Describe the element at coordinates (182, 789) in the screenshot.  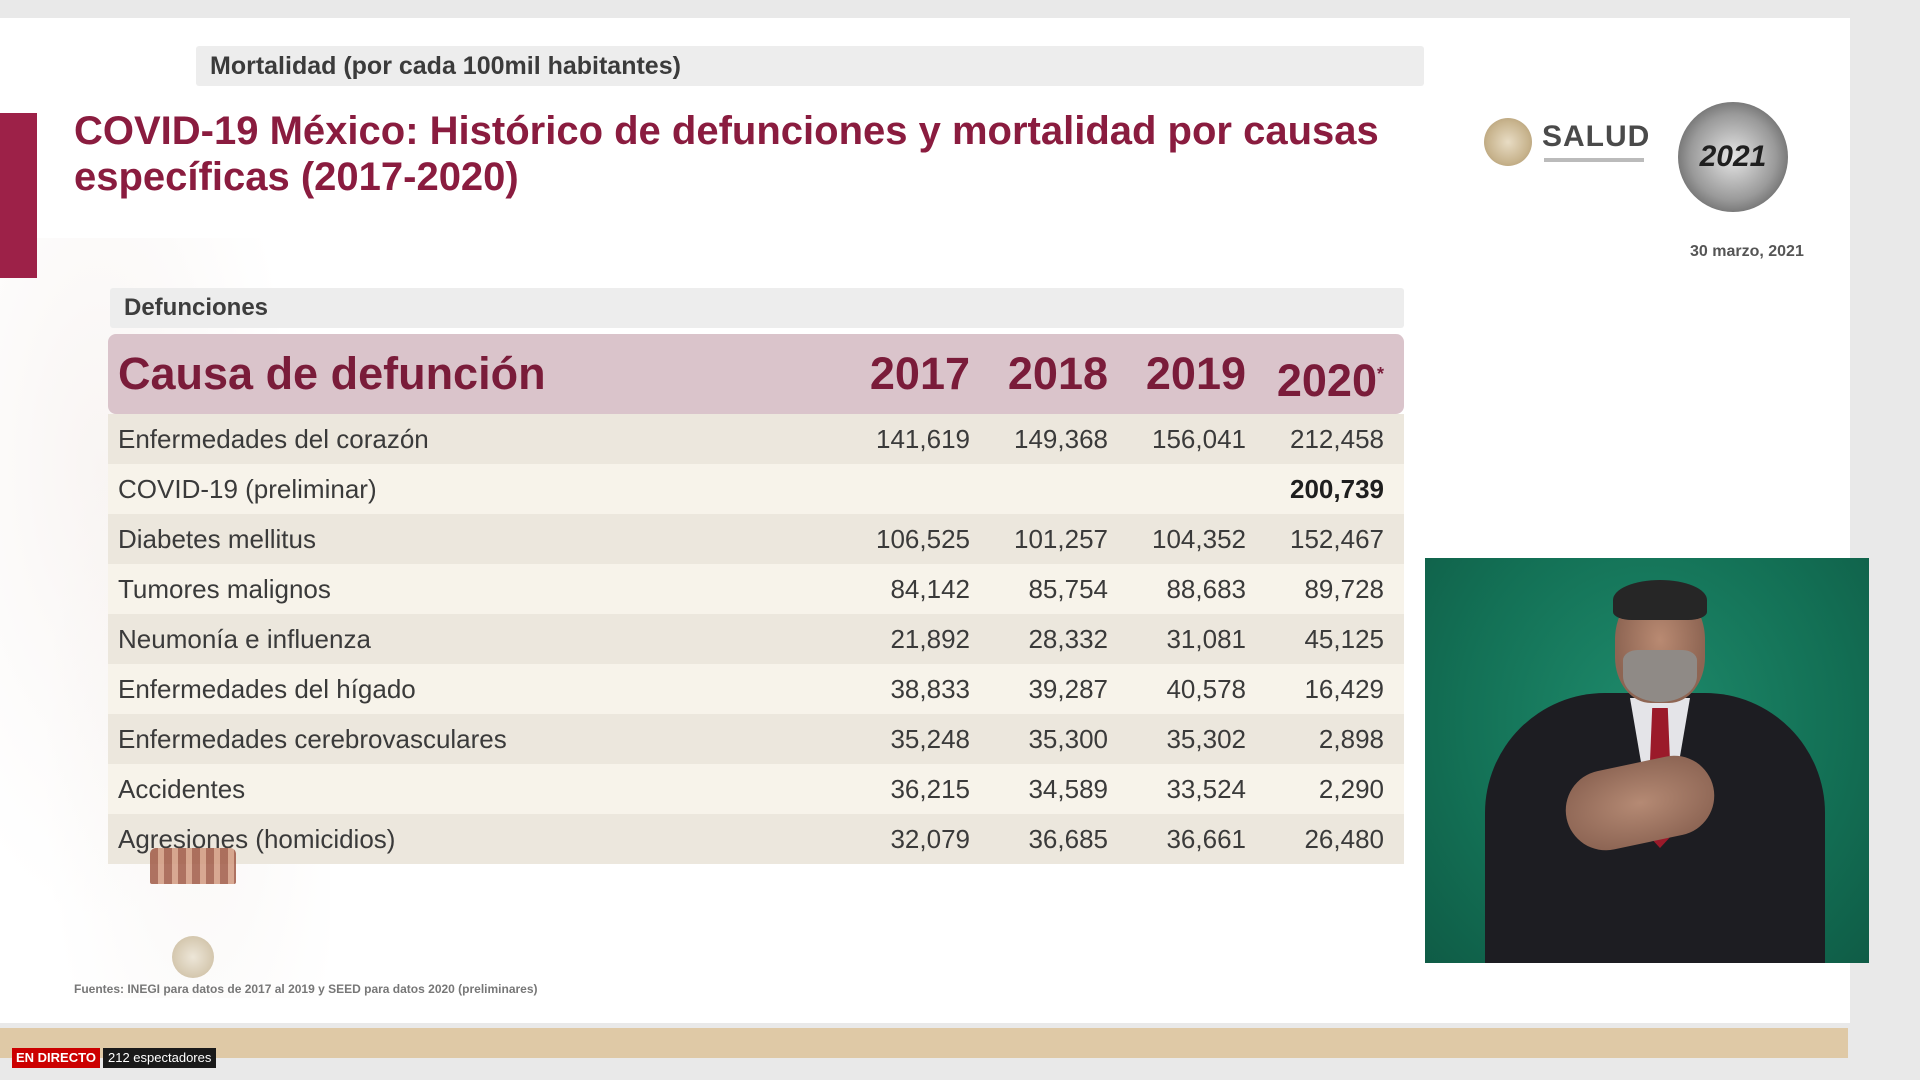
I see `cause-cell: Accidentes` at that location.